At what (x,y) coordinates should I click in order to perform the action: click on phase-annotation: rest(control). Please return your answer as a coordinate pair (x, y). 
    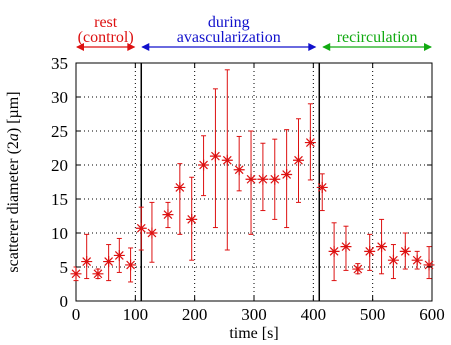
    Looking at the image, I should click on (106, 32).